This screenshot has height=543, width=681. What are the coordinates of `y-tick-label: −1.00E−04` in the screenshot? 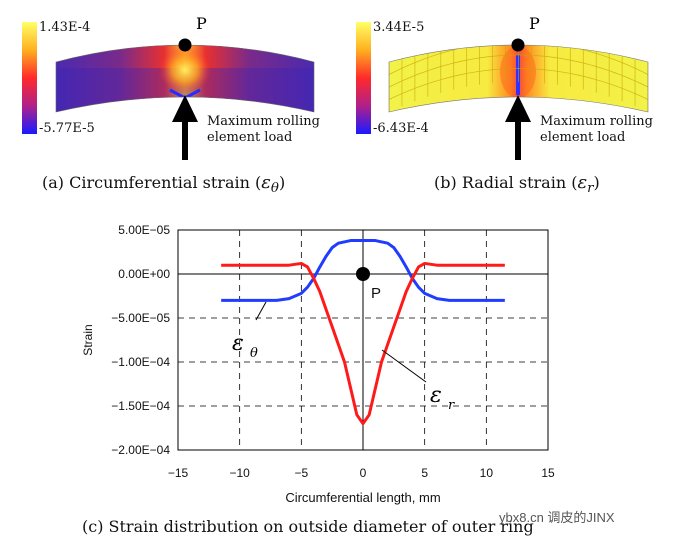 It's located at (140, 362).